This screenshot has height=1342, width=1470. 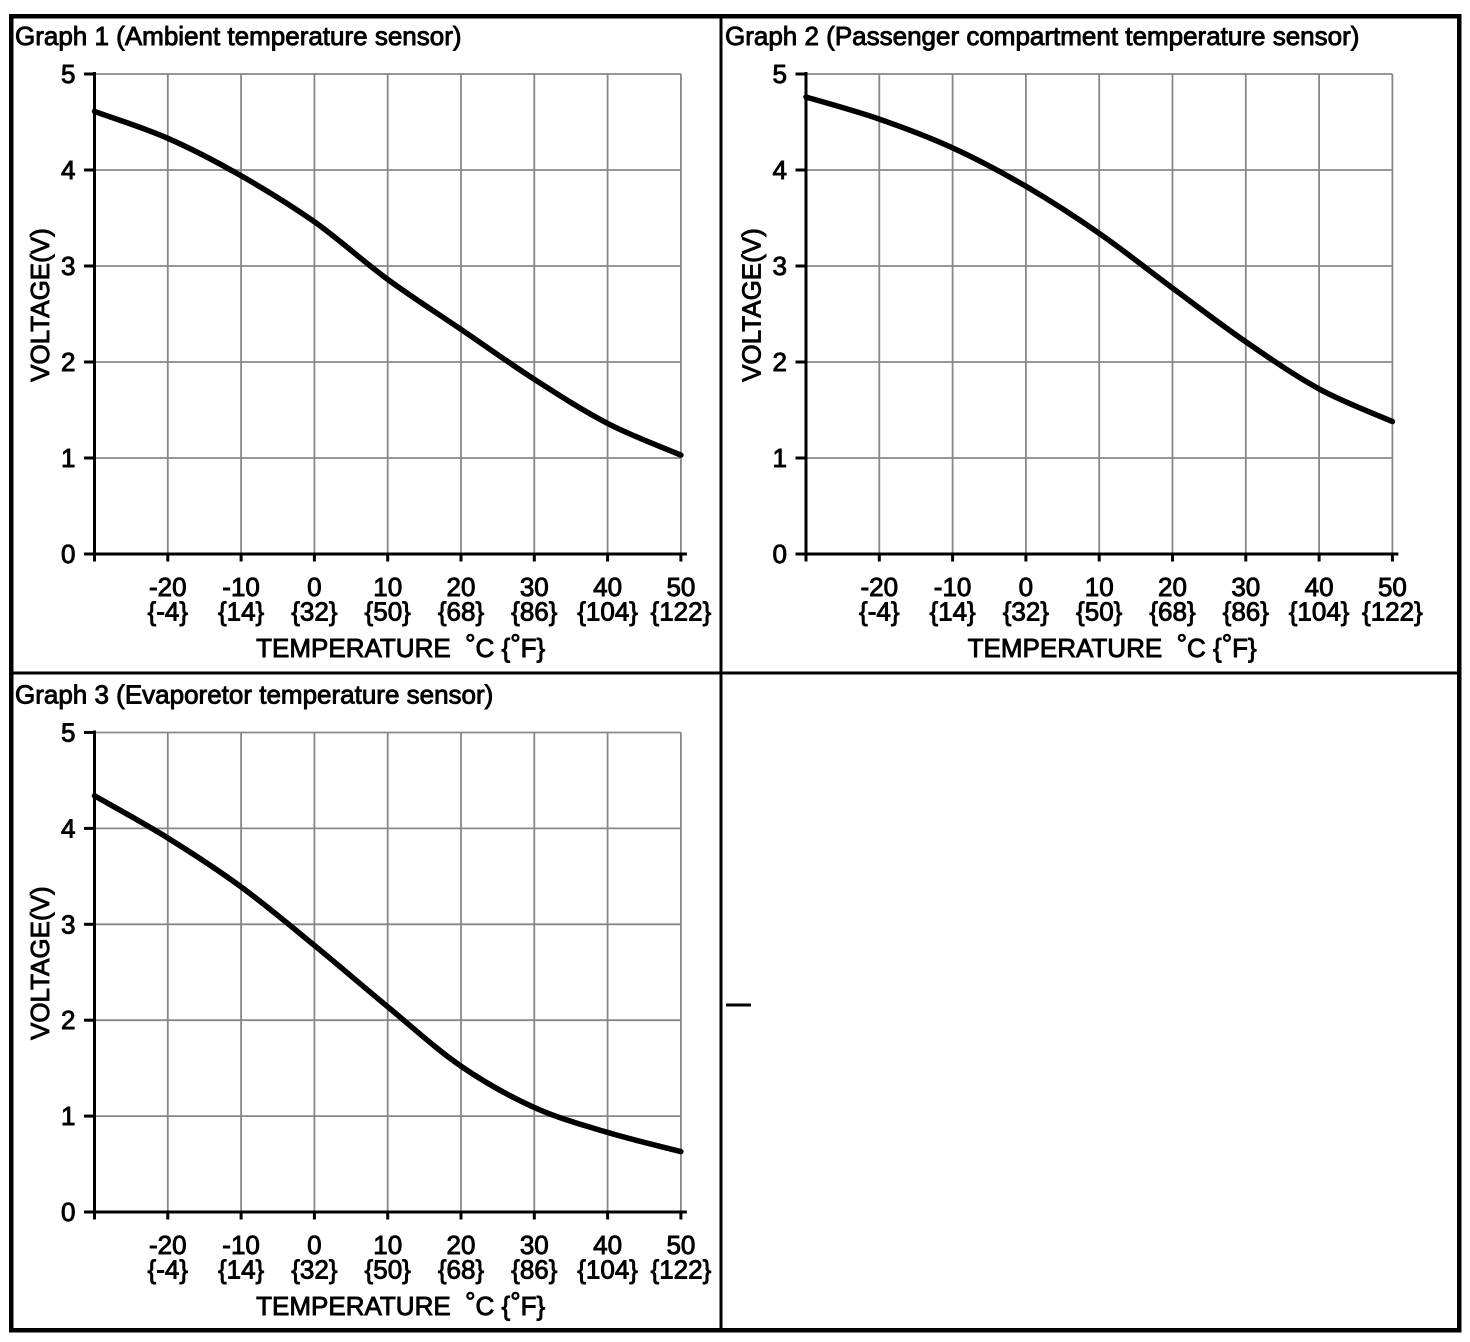 What do you see at coordinates (238, 36) in the screenshot?
I see `svg-text:Graph 1 (Ambient temperature s: Graph 1 (Ambient temperature sensor)` at bounding box center [238, 36].